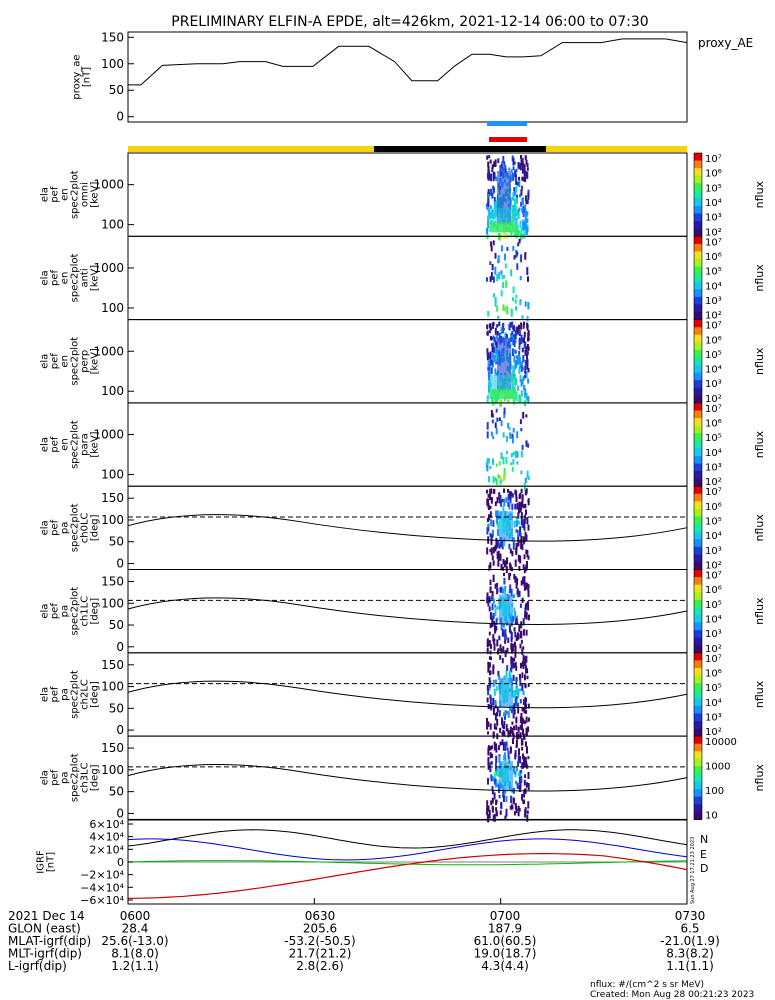 The image size is (775, 1000). Describe the element at coordinates (55, 611) in the screenshot. I see `panel-ylabel-line: pef` at that location.